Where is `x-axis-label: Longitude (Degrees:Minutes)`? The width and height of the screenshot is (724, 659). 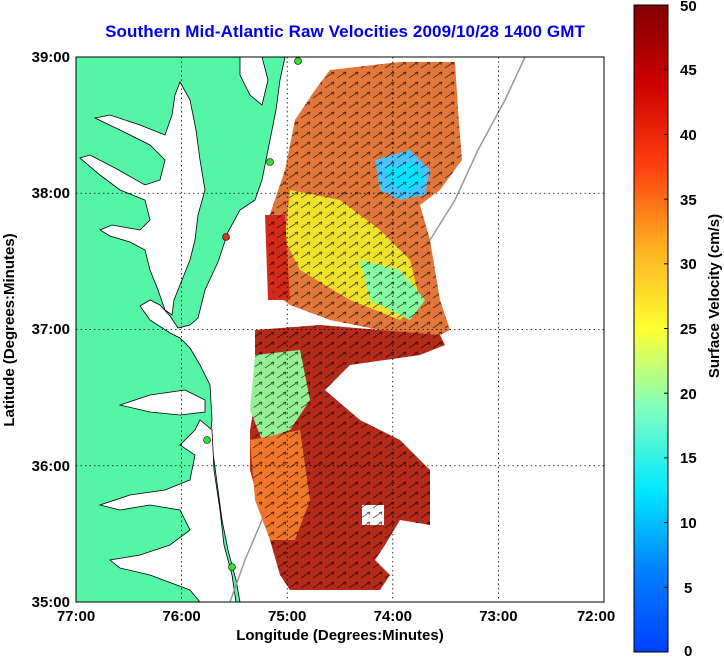 x-axis-label: Longitude (Degrees:Minutes) is located at coordinates (340, 635).